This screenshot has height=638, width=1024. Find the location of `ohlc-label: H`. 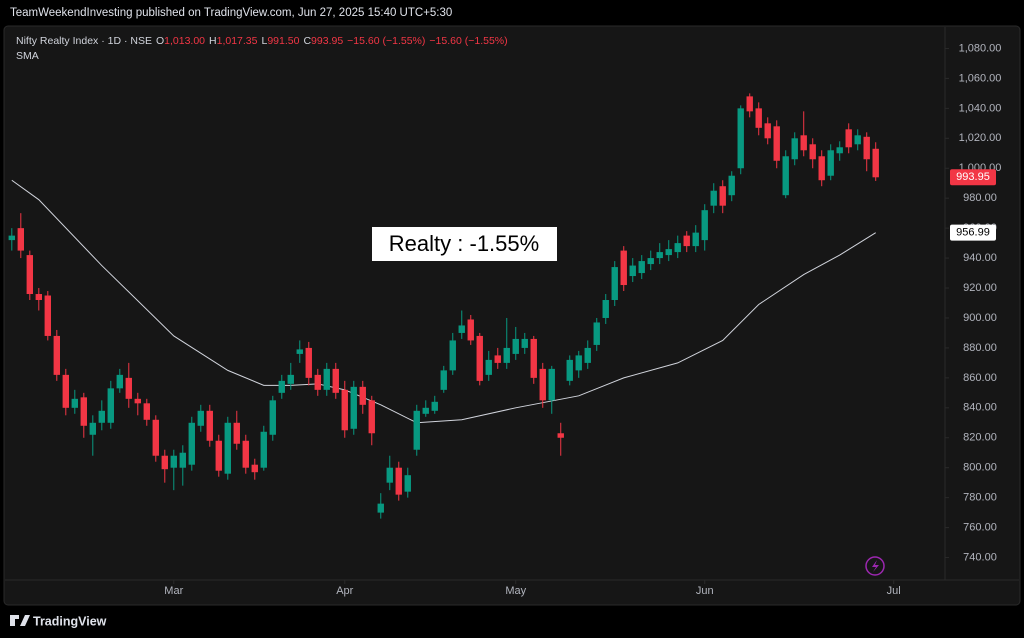

ohlc-label: H is located at coordinates (213, 41).